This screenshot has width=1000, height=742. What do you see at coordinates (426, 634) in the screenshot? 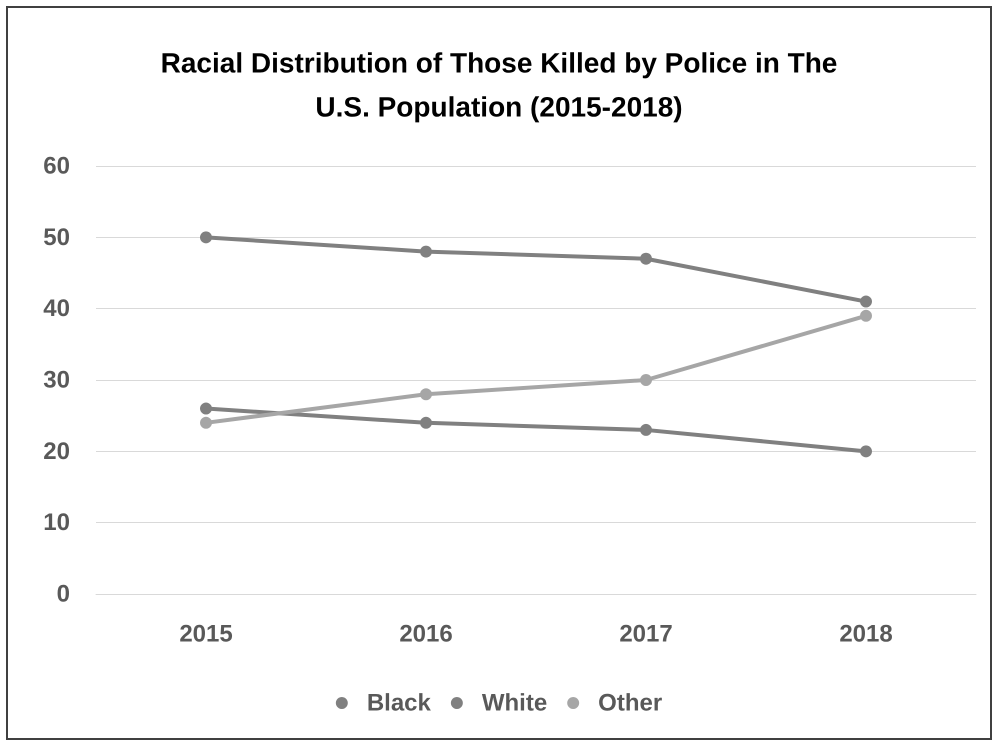
I see `x-tick-label: 2016` at bounding box center [426, 634].